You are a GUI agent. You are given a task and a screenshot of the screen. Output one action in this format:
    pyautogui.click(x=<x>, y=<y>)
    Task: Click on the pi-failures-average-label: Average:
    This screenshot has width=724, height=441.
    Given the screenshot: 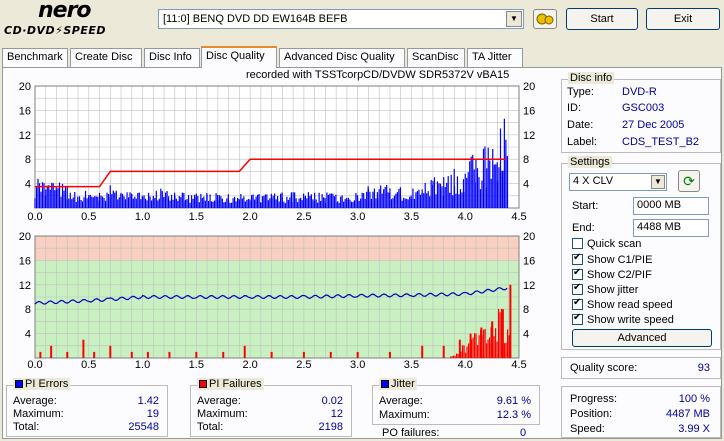 What is the action you would take?
    pyautogui.click(x=219, y=401)
    